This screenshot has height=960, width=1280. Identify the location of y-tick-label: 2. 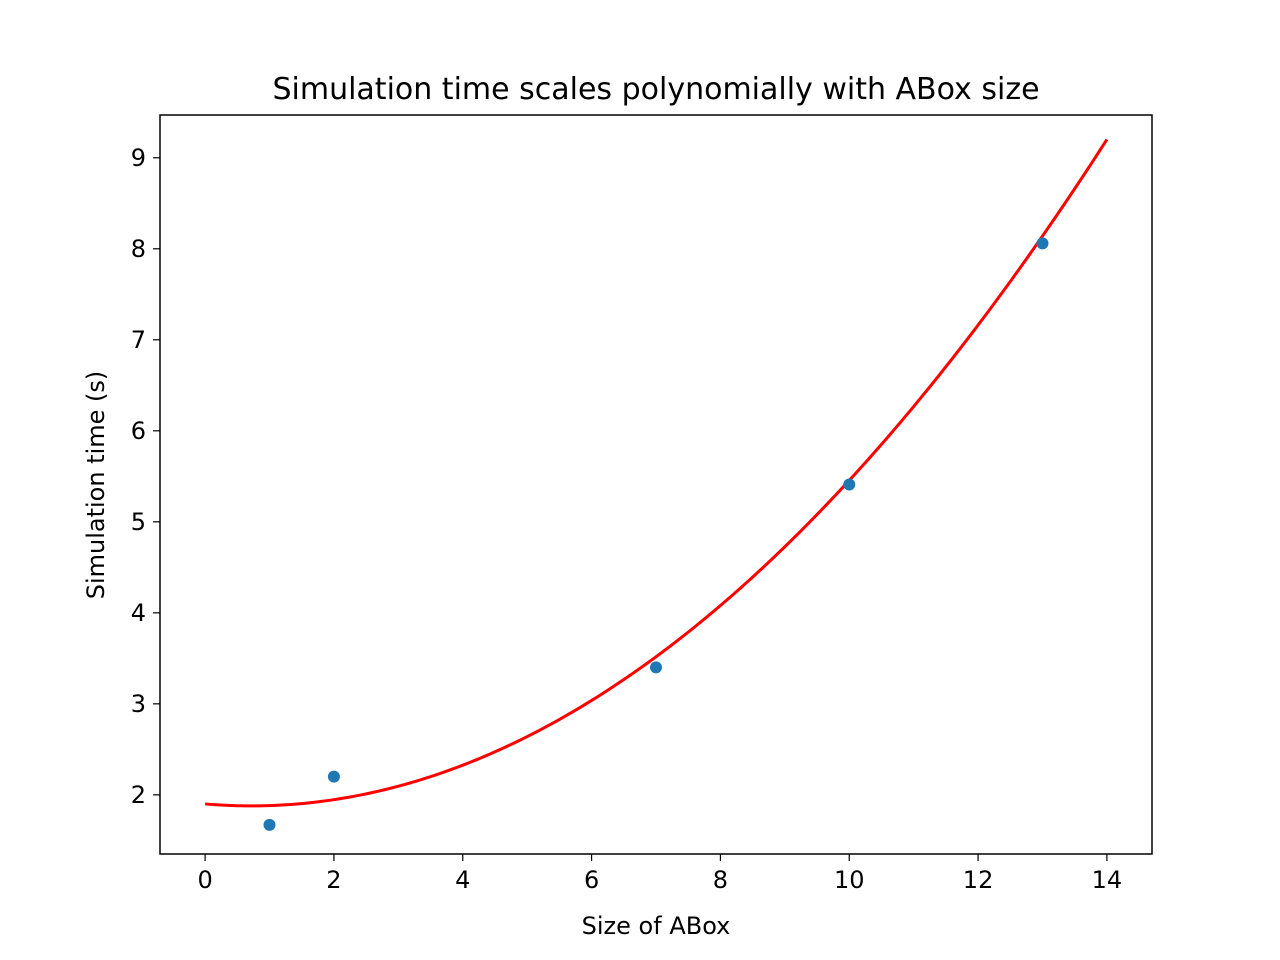
(138, 795).